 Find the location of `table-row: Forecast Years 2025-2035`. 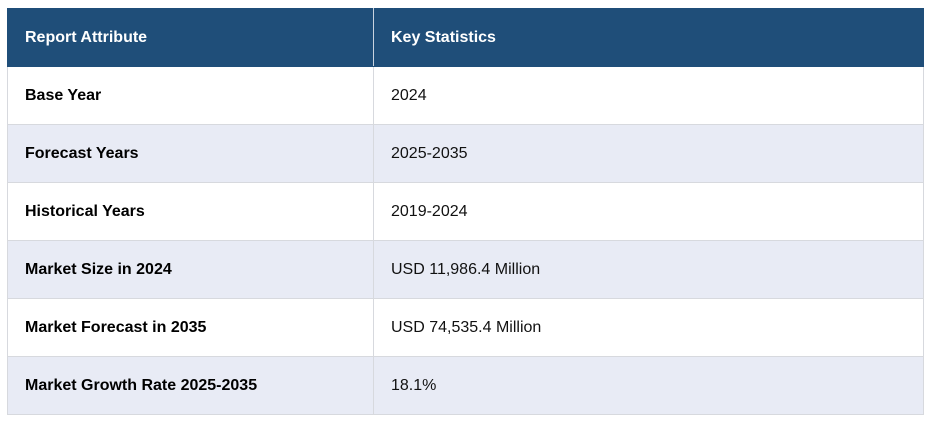

table-row: Forecast Years 2025-2035 is located at coordinates (465, 153).